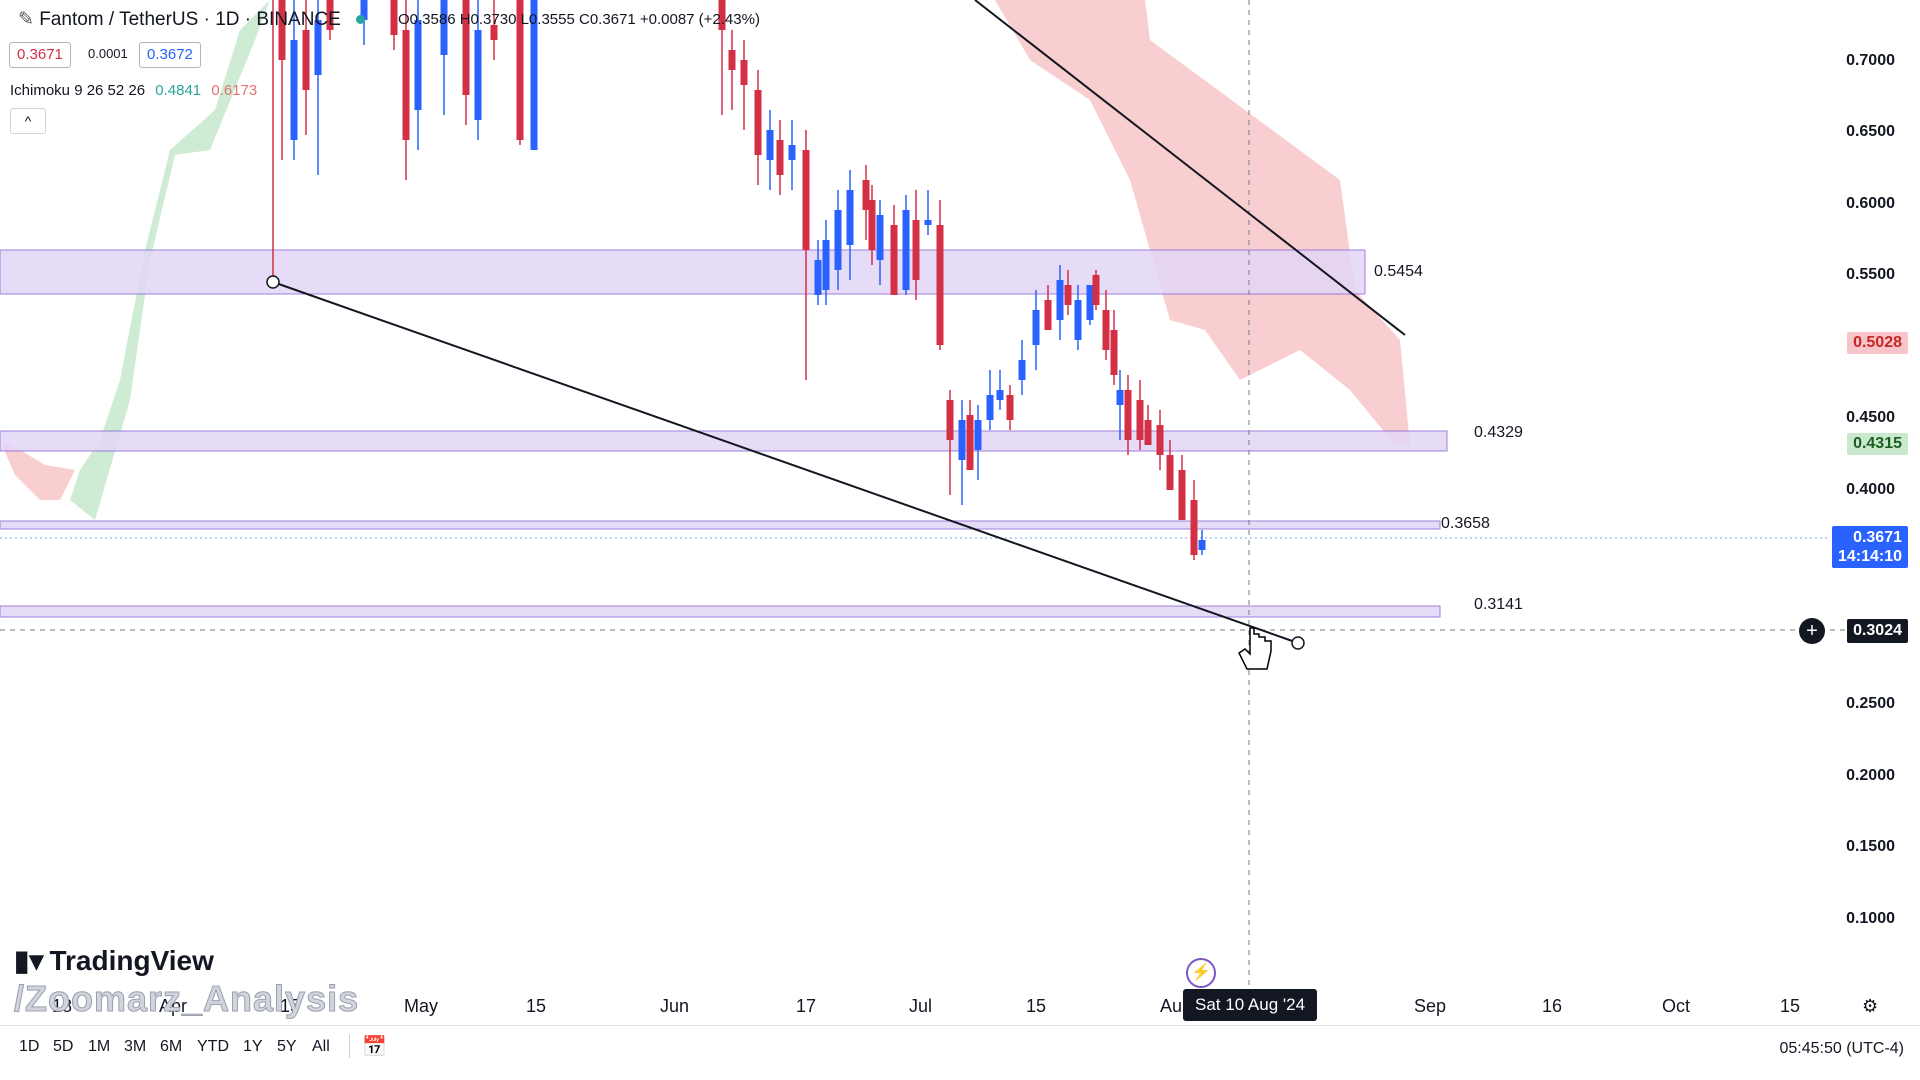  Describe the element at coordinates (349, 1046) in the screenshot. I see `toolbar-divider` at that location.